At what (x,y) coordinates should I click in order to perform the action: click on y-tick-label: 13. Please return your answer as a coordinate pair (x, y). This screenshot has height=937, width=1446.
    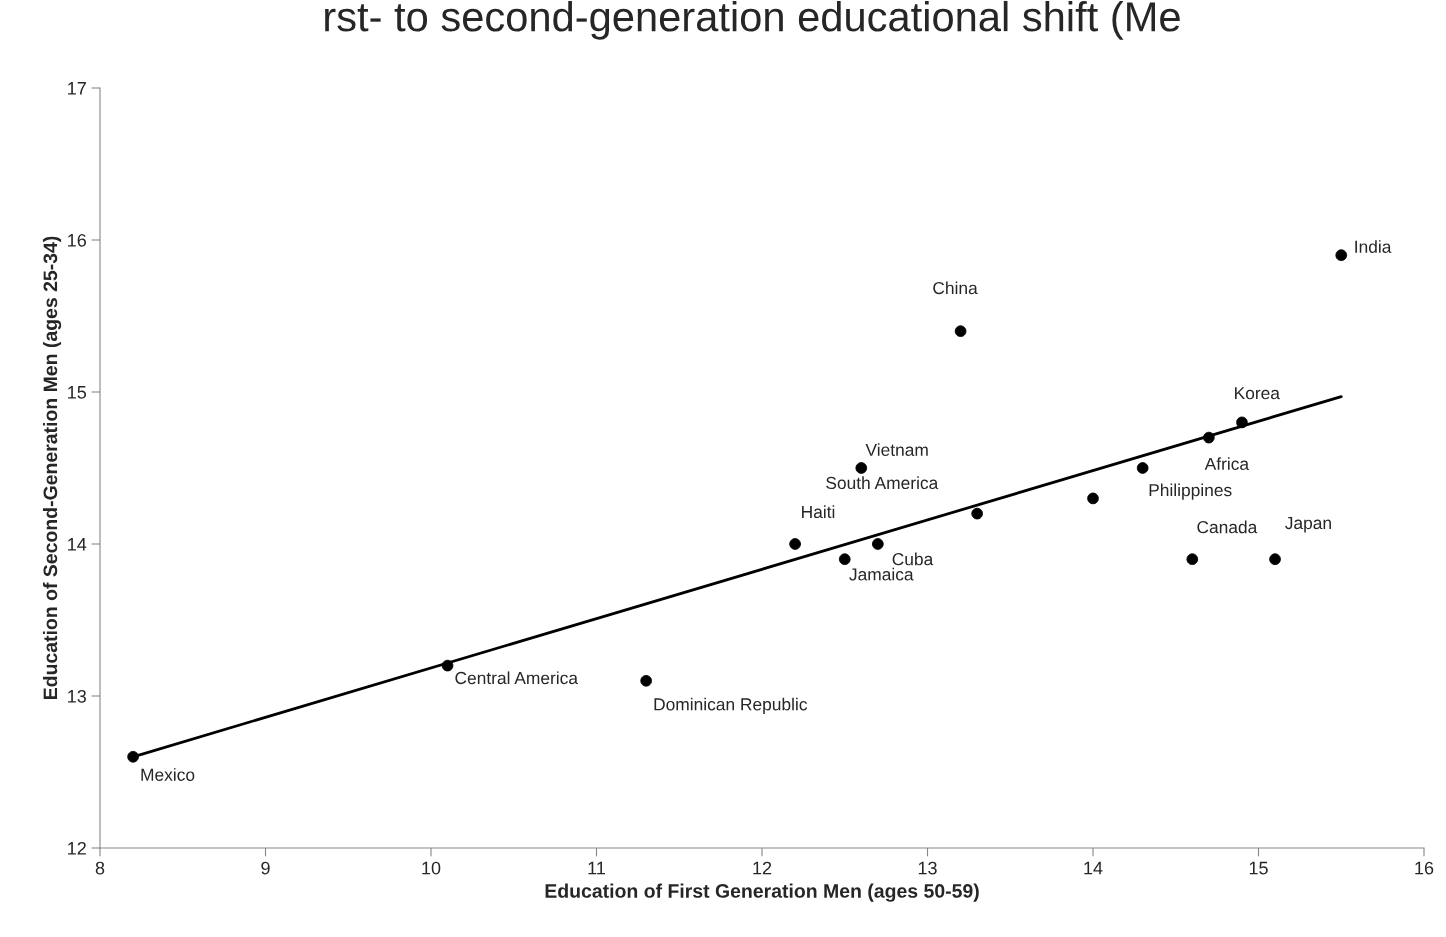
    Looking at the image, I should click on (77, 696).